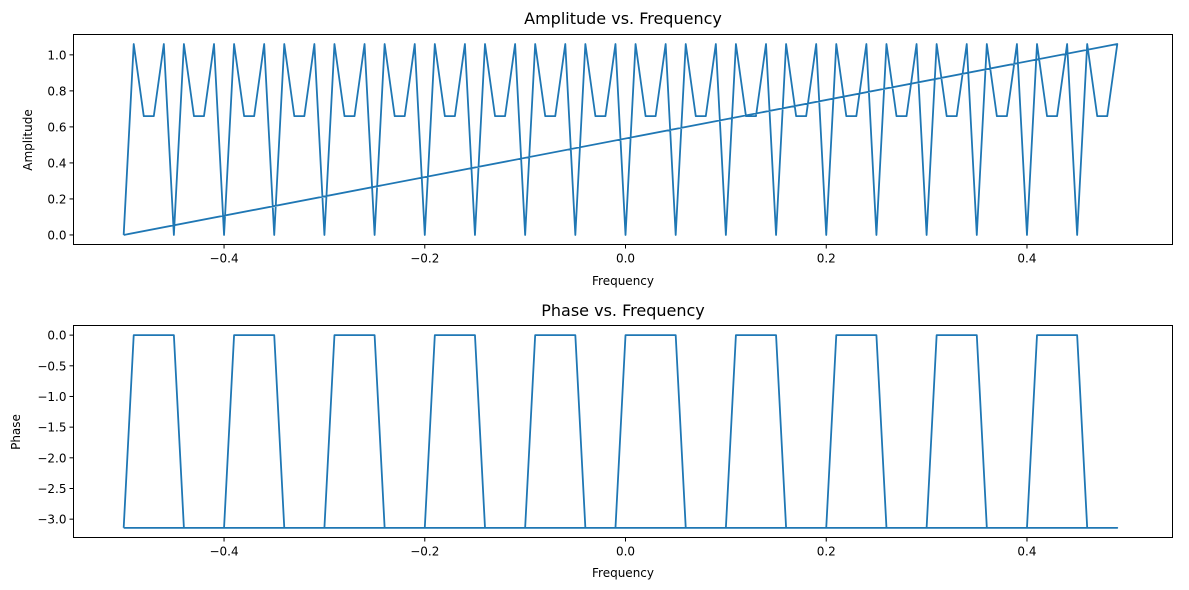 The image size is (1189, 590). What do you see at coordinates (223, 552) in the screenshot?
I see `phase-x-tick-label: −0.4` at bounding box center [223, 552].